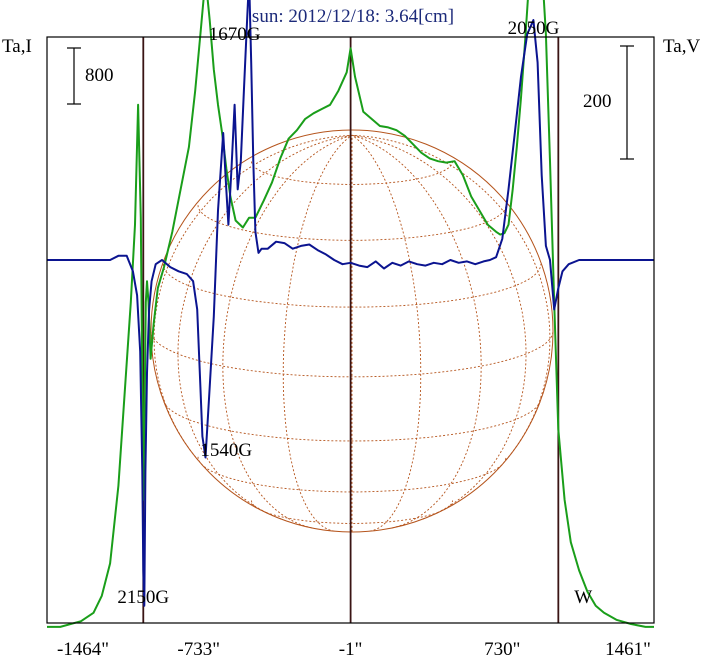 The width and height of the screenshot is (706, 660). What do you see at coordinates (198, 649) in the screenshot?
I see `x-tick-label: -733"` at bounding box center [198, 649].